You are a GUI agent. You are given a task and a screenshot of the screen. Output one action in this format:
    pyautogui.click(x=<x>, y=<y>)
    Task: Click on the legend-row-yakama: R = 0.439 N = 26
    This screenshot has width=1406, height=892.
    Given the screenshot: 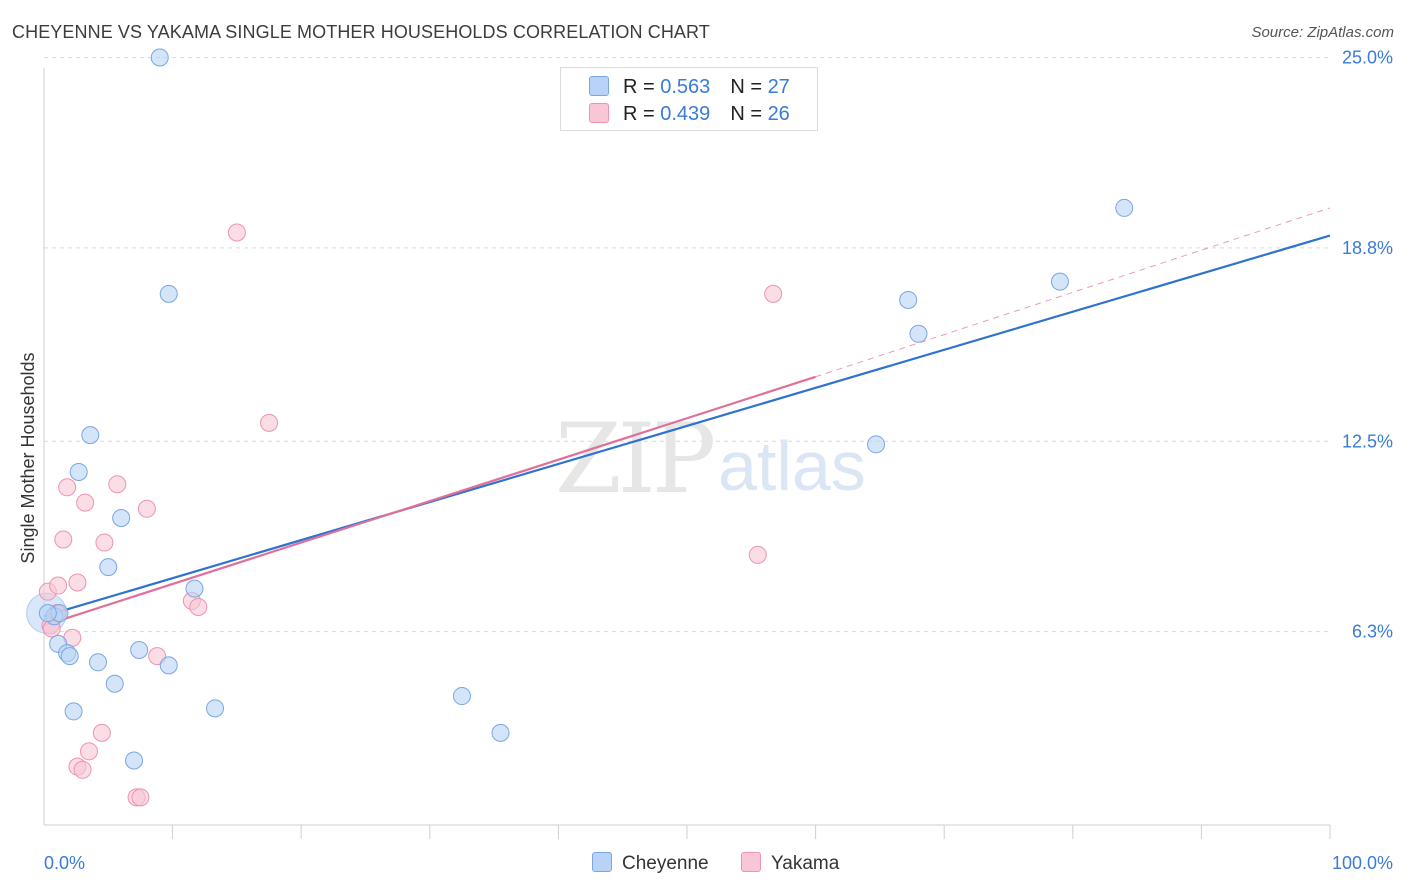 What is the action you would take?
    pyautogui.click(x=689, y=115)
    